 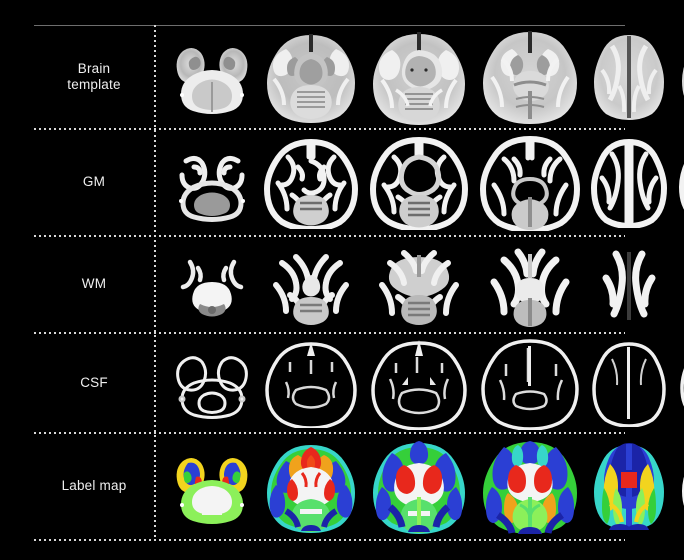 I want to click on column-divider-vertical, so click(x=155, y=283).